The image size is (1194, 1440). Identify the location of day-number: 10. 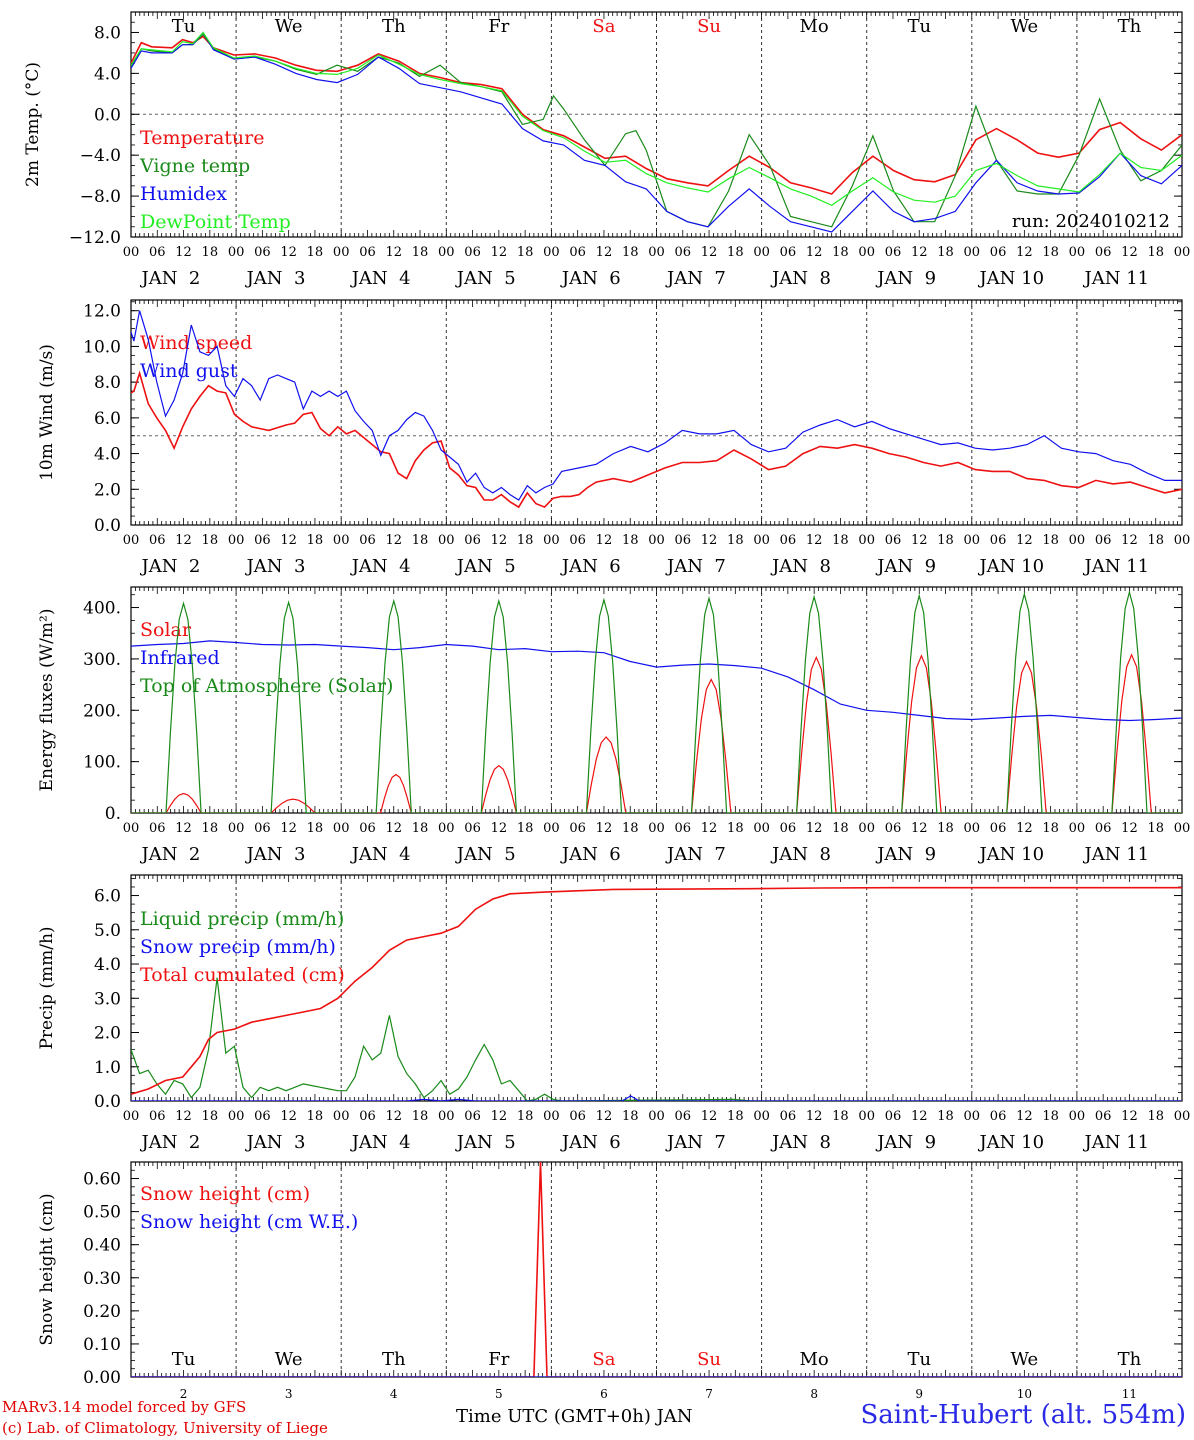
(1024, 1394).